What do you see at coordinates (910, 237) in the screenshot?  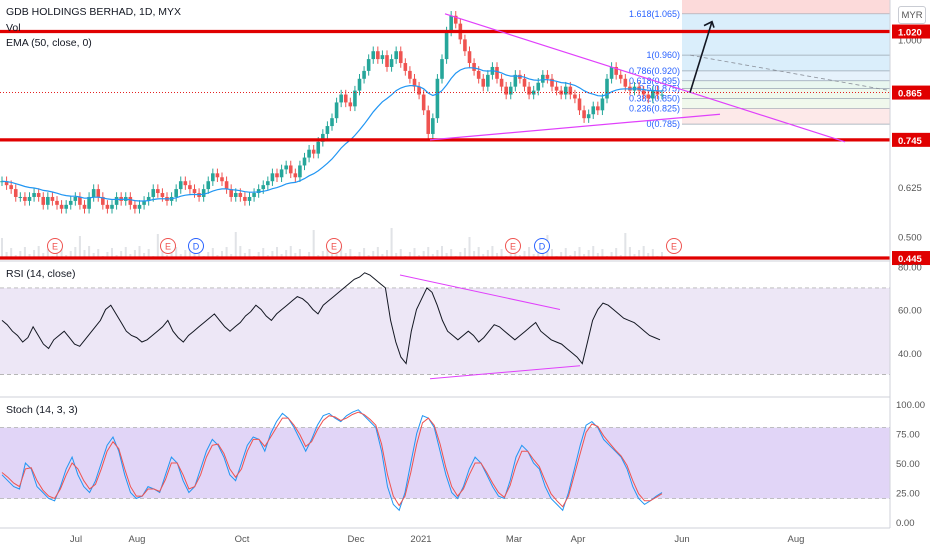 I see `price-tick: 0.500` at bounding box center [910, 237].